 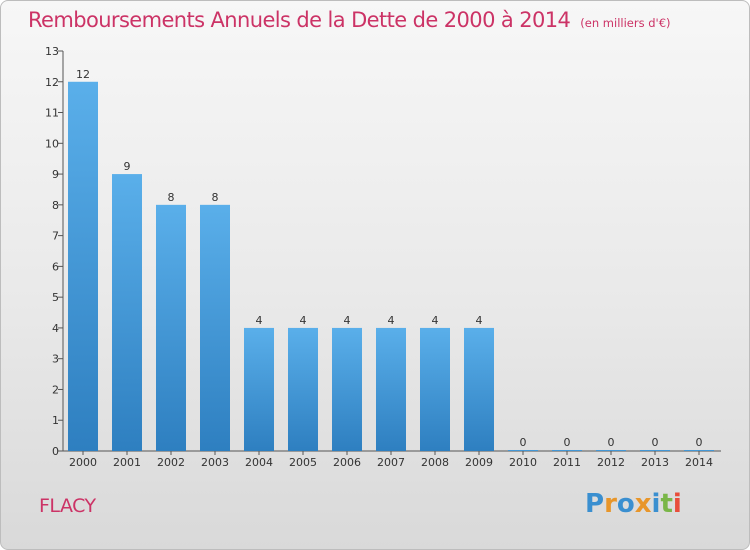 I want to click on data-label-2006: 4, so click(x=347, y=320).